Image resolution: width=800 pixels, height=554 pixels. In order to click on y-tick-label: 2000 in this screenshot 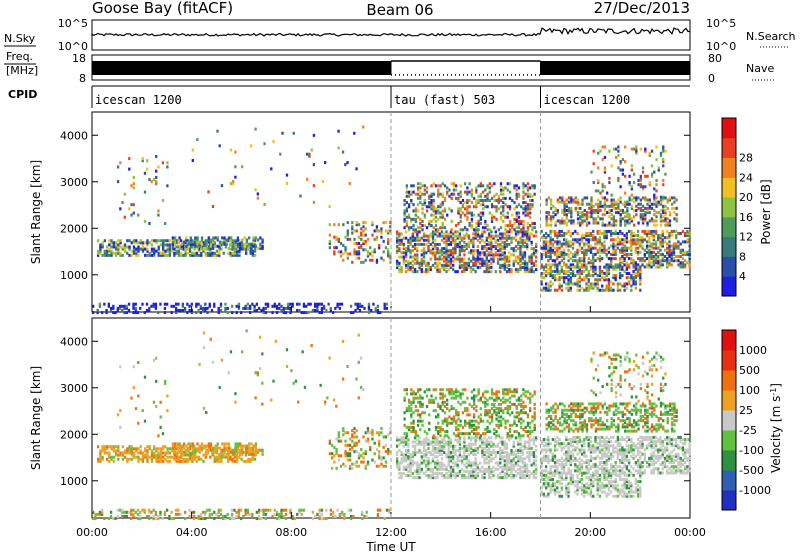, I will do `click(74, 228)`.